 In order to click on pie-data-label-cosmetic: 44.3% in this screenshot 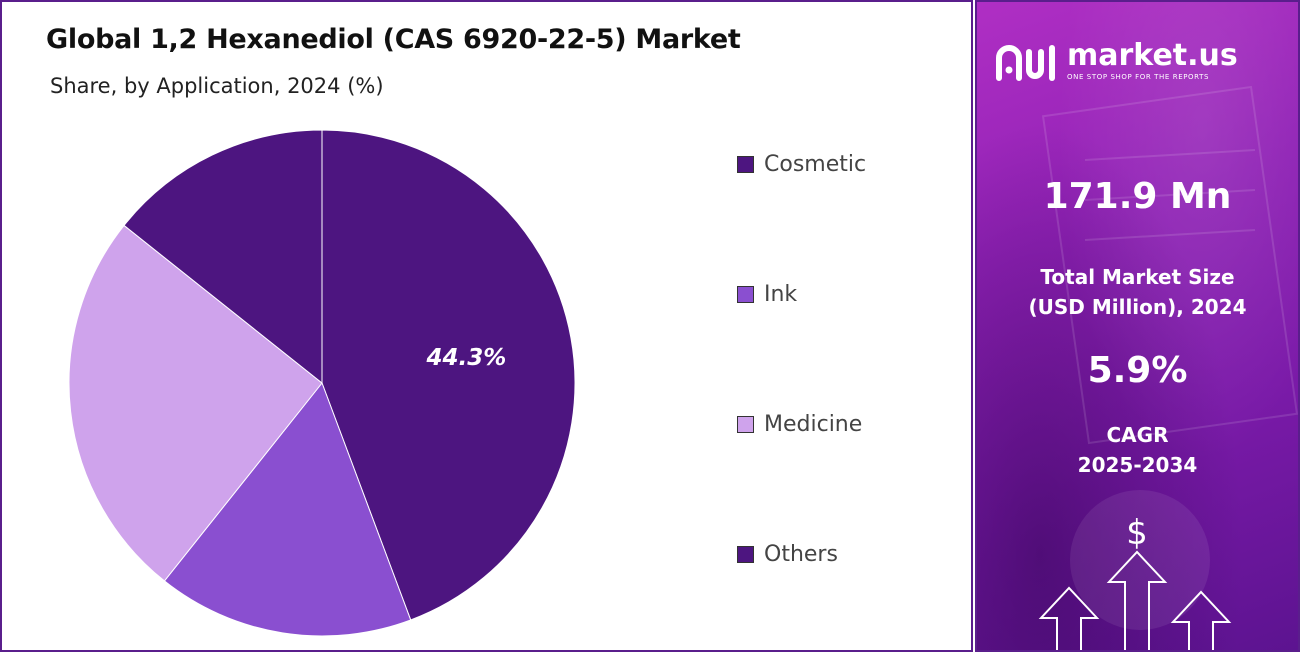, I will do `click(465, 358)`.